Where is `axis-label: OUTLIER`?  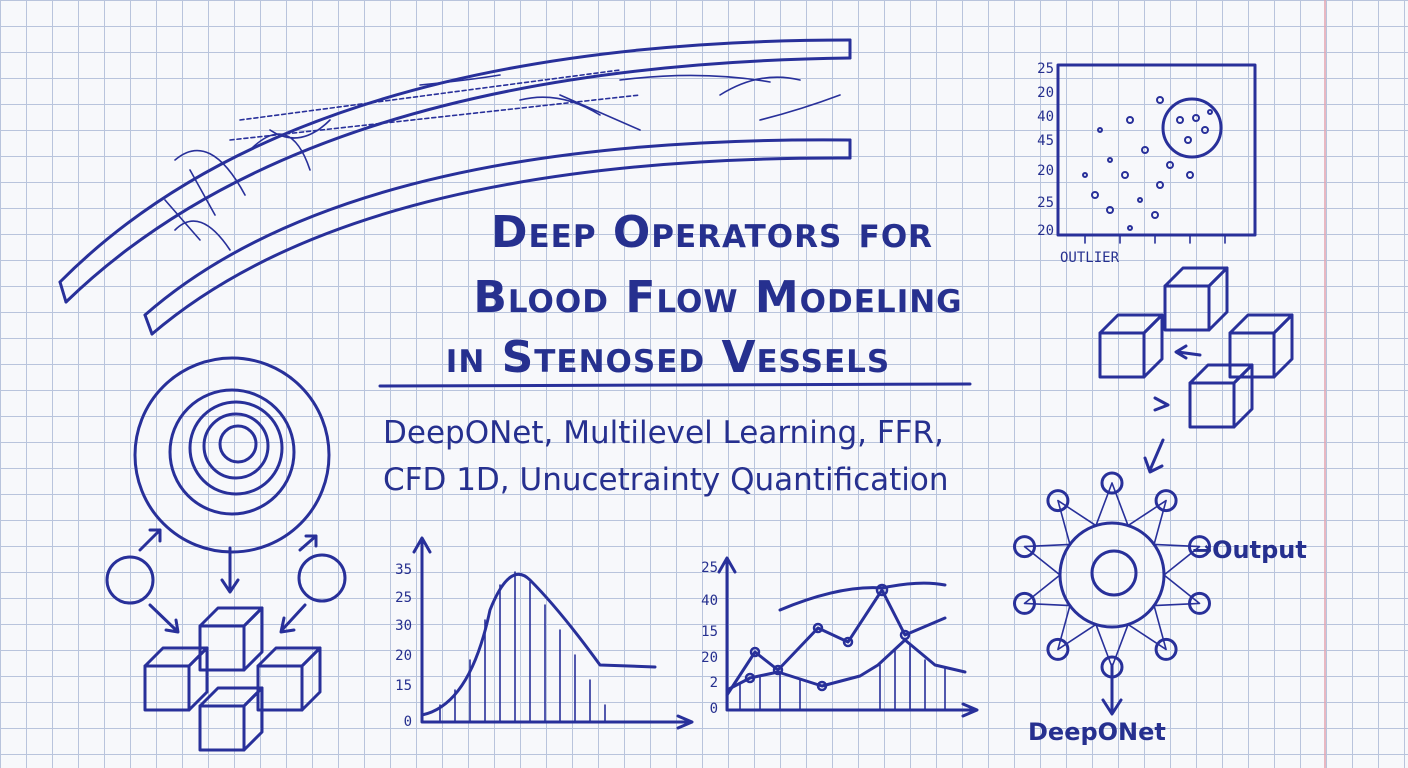 axis-label: OUTLIER is located at coordinates (1090, 258).